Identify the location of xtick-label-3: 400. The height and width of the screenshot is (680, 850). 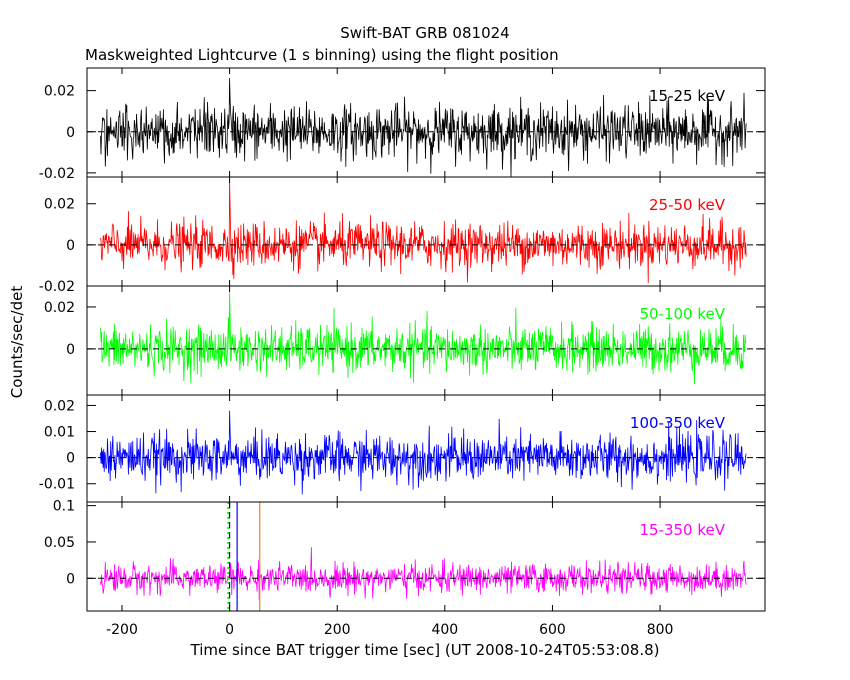
(444, 630).